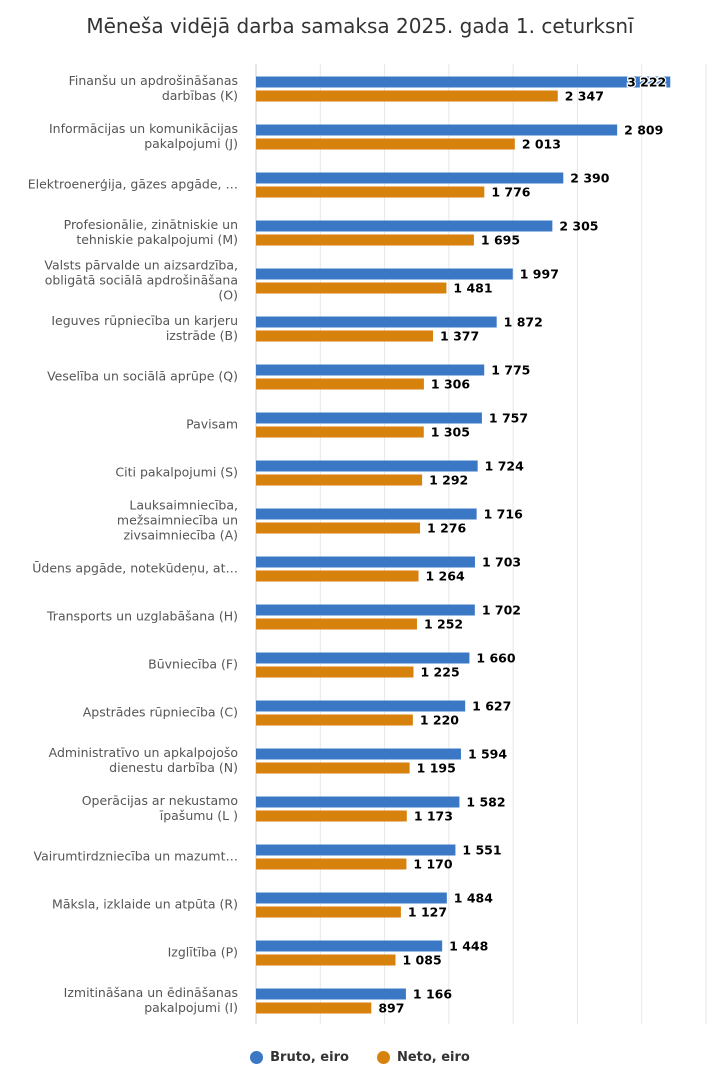 The height and width of the screenshot is (1080, 720). Describe the element at coordinates (203, 952) in the screenshot. I see `category-label: Izglītība (P)` at that location.